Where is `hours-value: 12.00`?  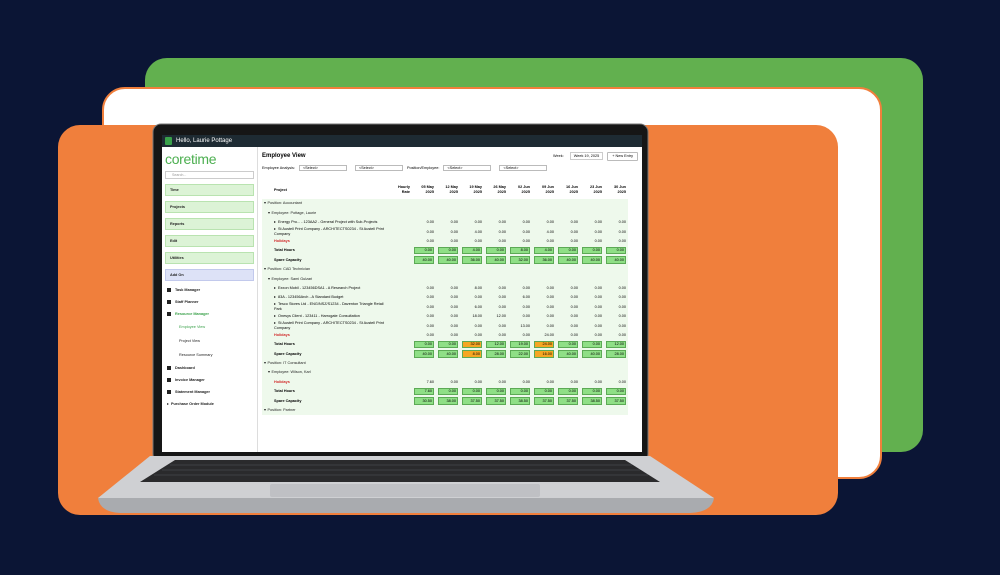 hours-value: 12.00 is located at coordinates (616, 344).